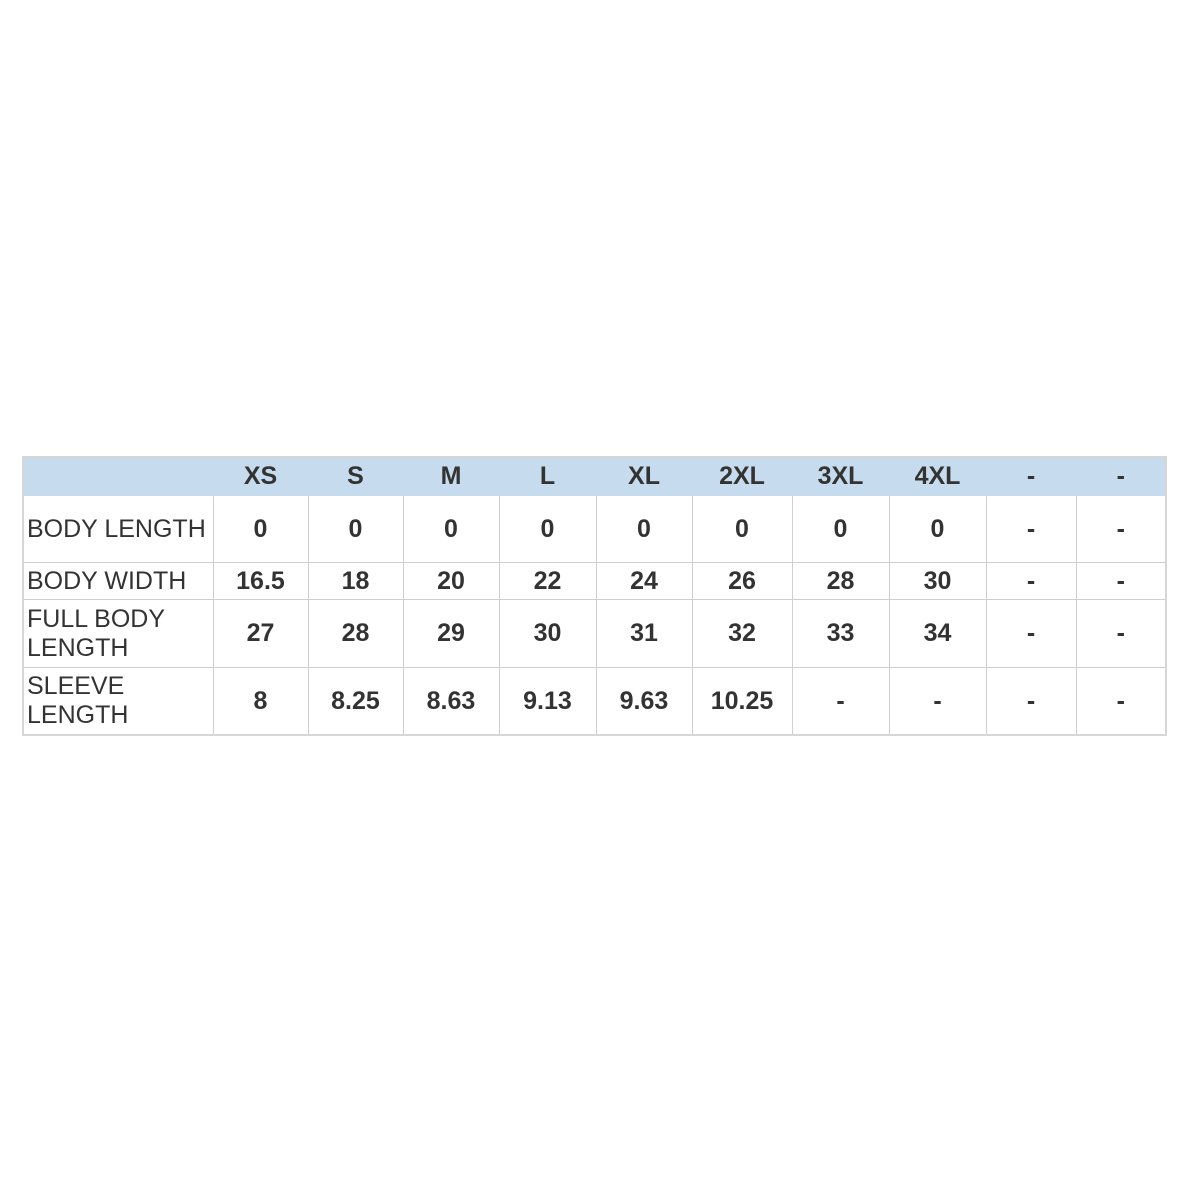 This screenshot has width=1200, height=1200. What do you see at coordinates (260, 633) in the screenshot?
I see `table-cell: 27` at bounding box center [260, 633].